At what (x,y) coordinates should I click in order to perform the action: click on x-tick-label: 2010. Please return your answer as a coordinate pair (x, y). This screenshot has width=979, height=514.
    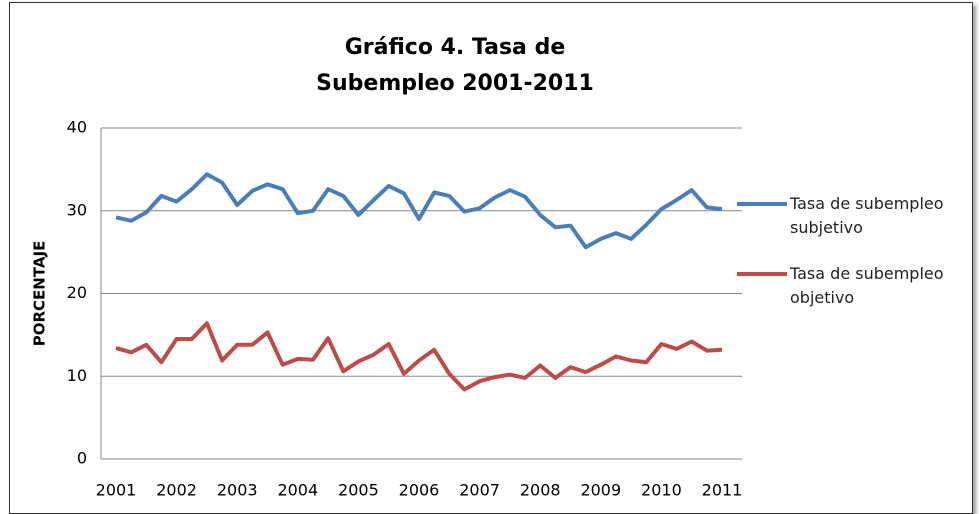
    Looking at the image, I should click on (661, 490).